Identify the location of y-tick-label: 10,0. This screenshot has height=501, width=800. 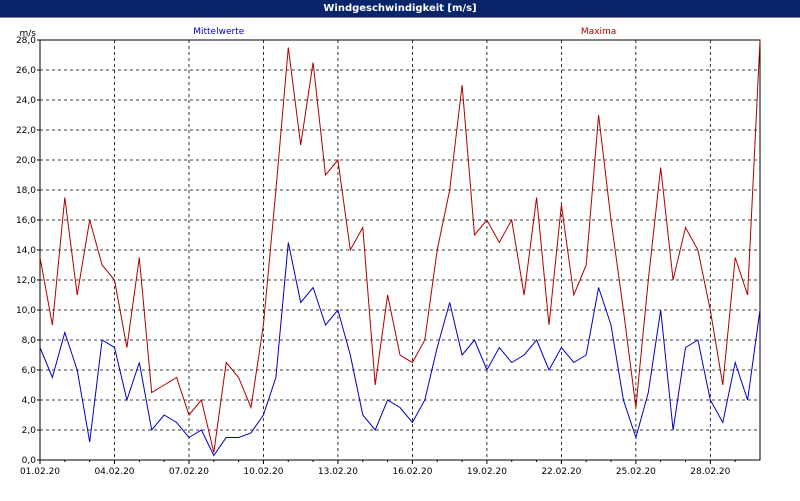
(26, 311).